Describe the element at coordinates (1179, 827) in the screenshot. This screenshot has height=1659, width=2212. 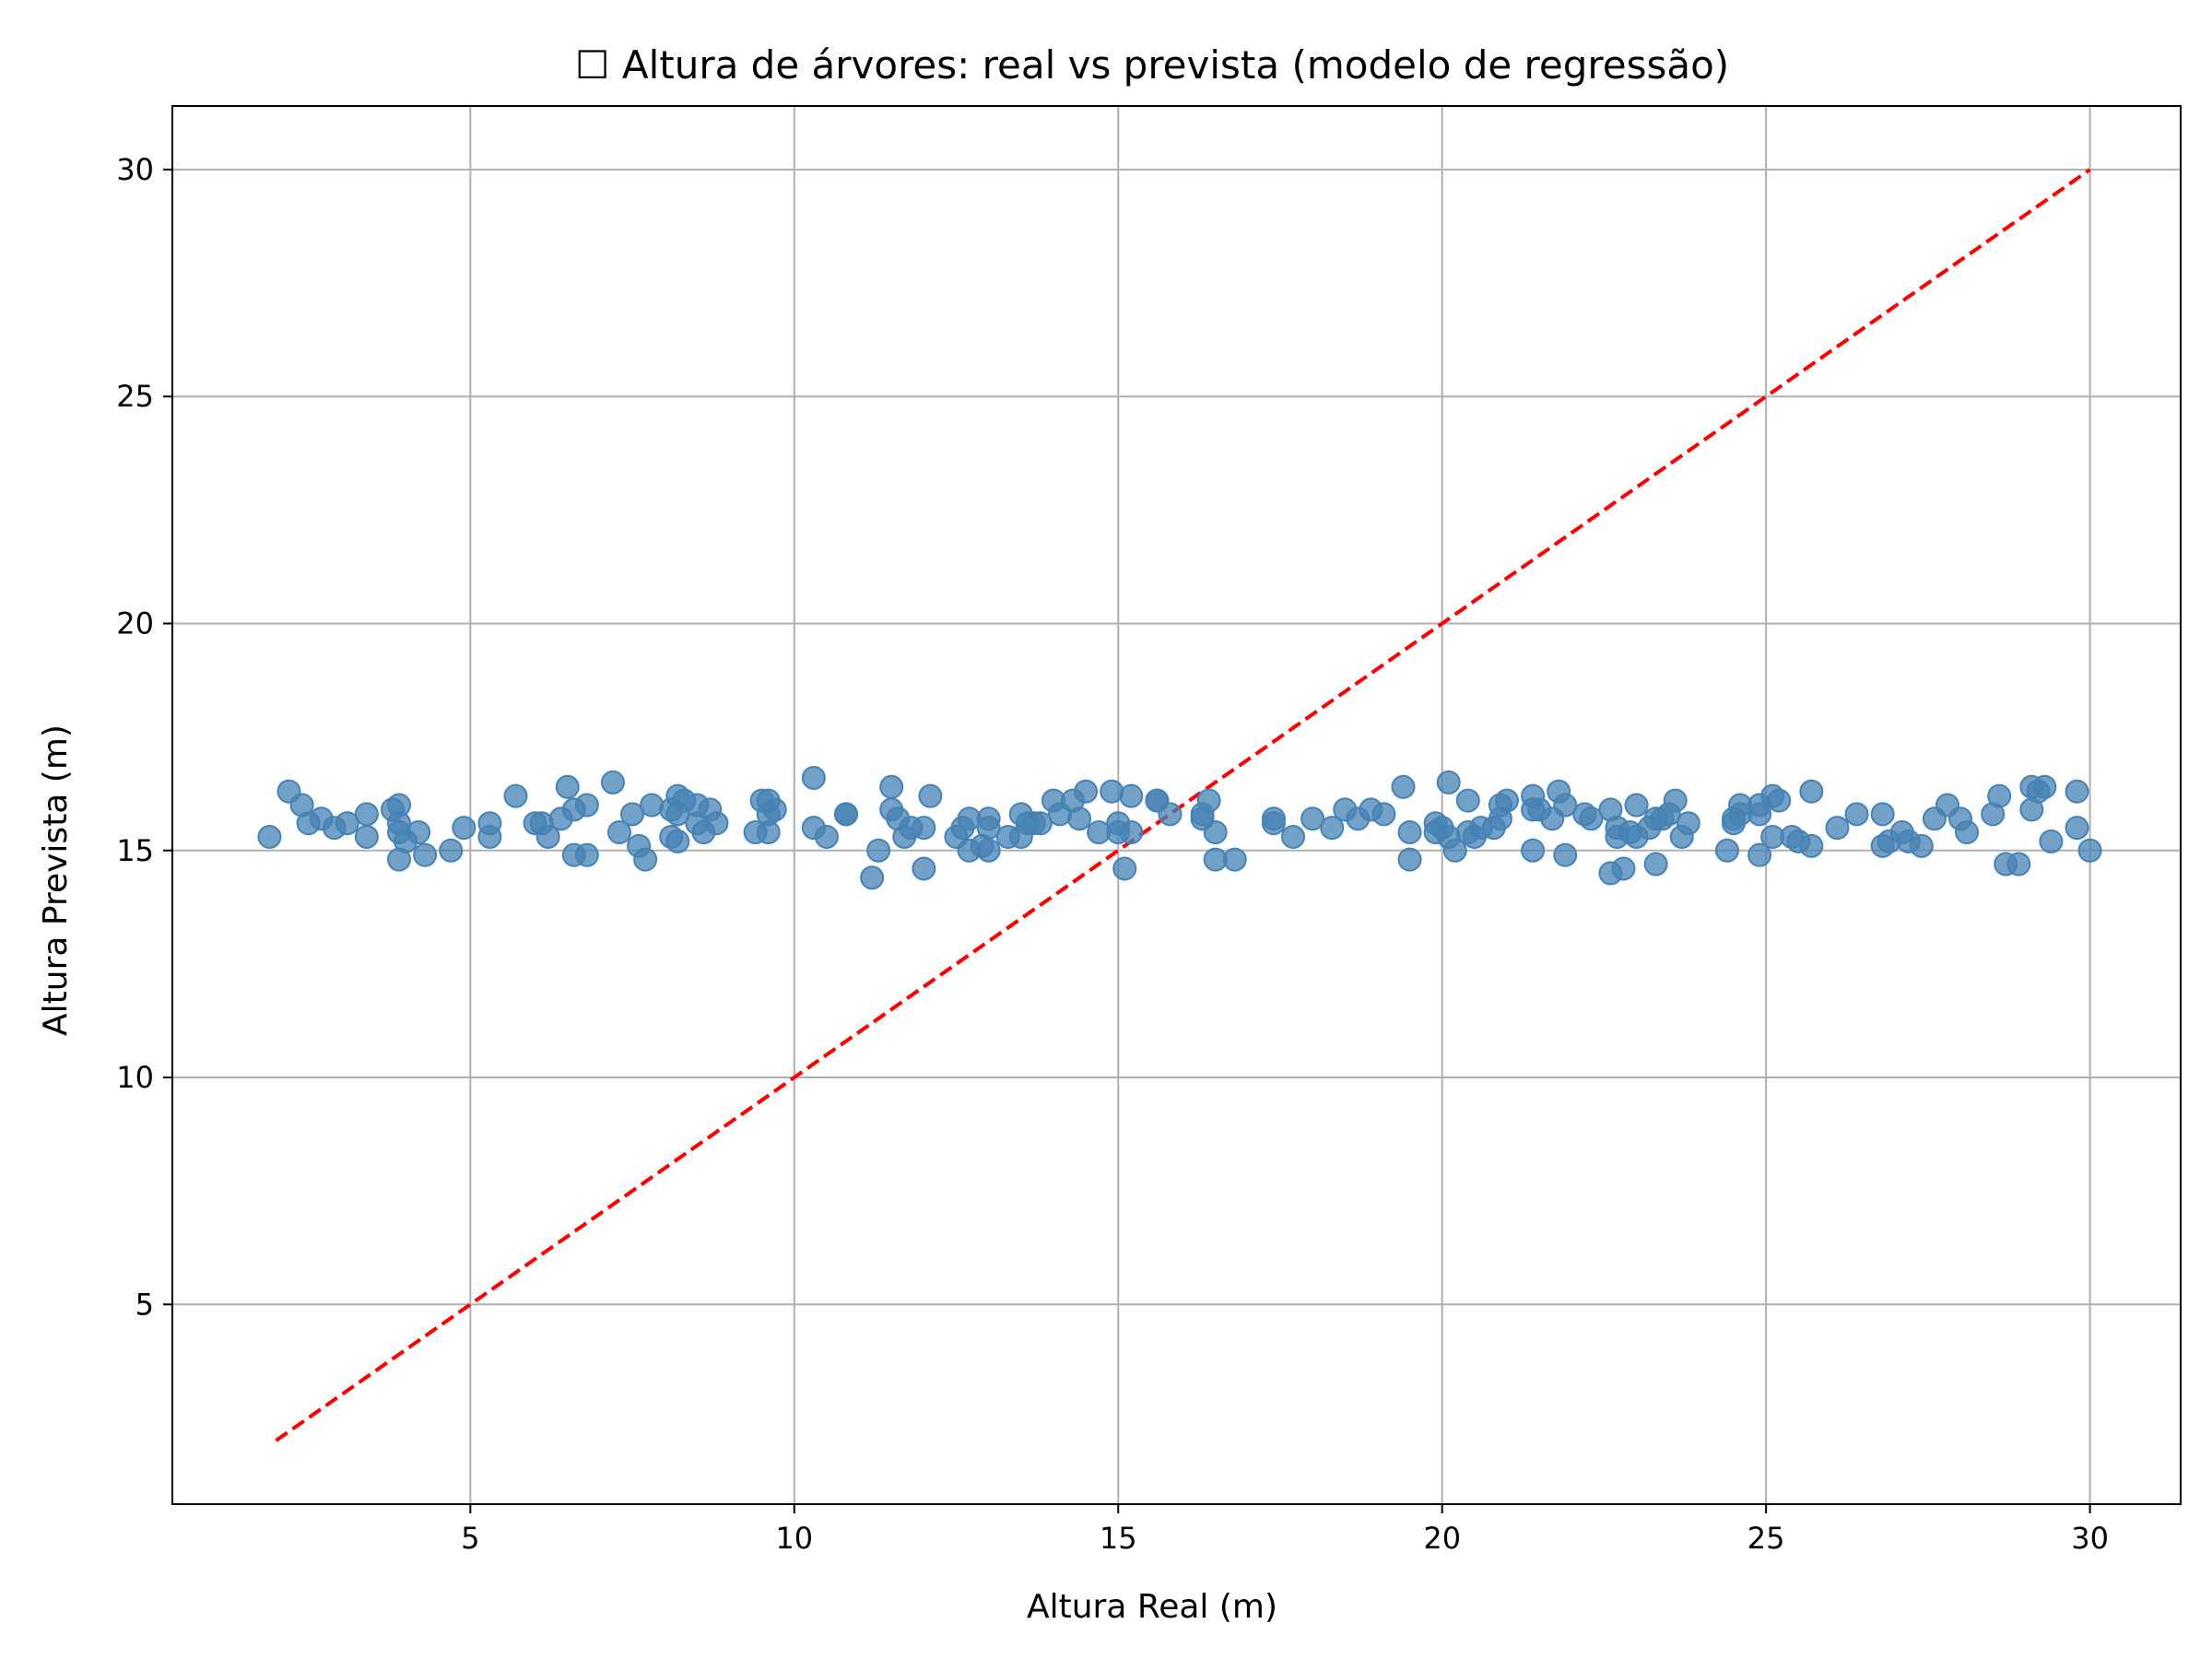
I see `data-points` at that location.